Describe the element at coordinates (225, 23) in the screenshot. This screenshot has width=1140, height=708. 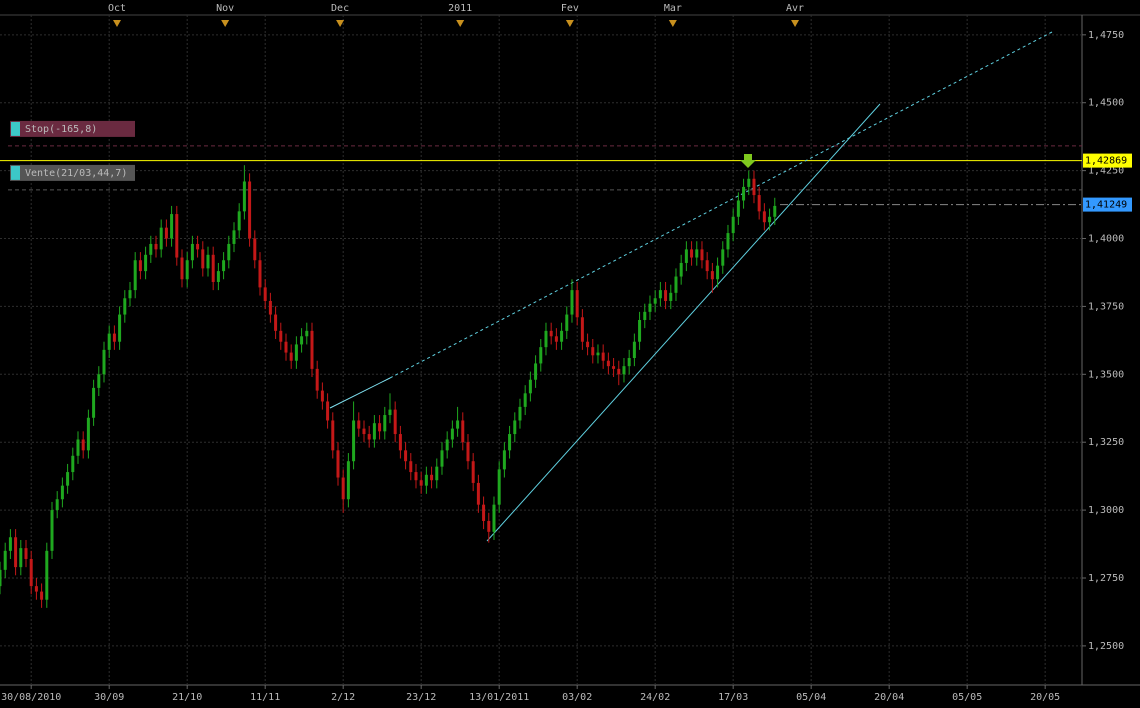
I see `month-marker` at that location.